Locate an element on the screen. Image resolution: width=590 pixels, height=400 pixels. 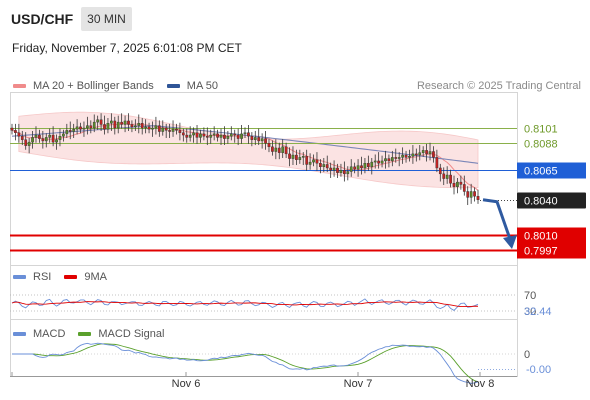
pivot-label: 0.8065 is located at coordinates (541, 172).